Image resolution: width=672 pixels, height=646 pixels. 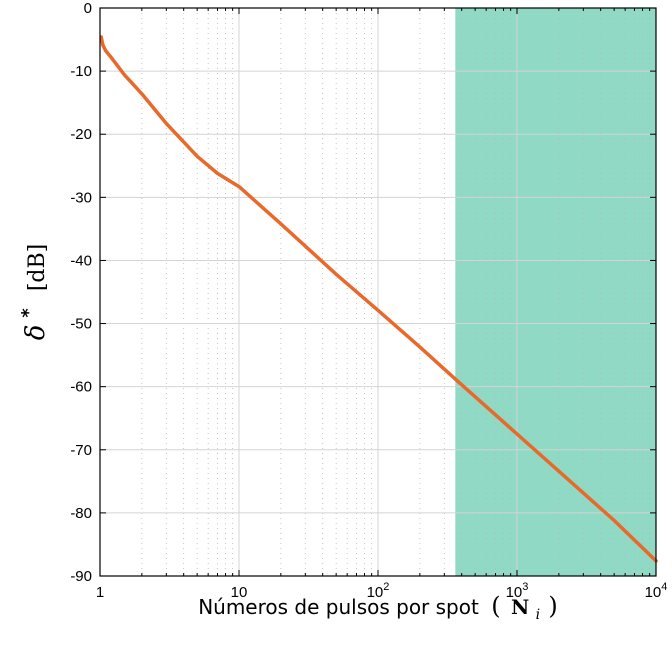 I want to click on x-tick-label: 10², so click(x=378, y=591).